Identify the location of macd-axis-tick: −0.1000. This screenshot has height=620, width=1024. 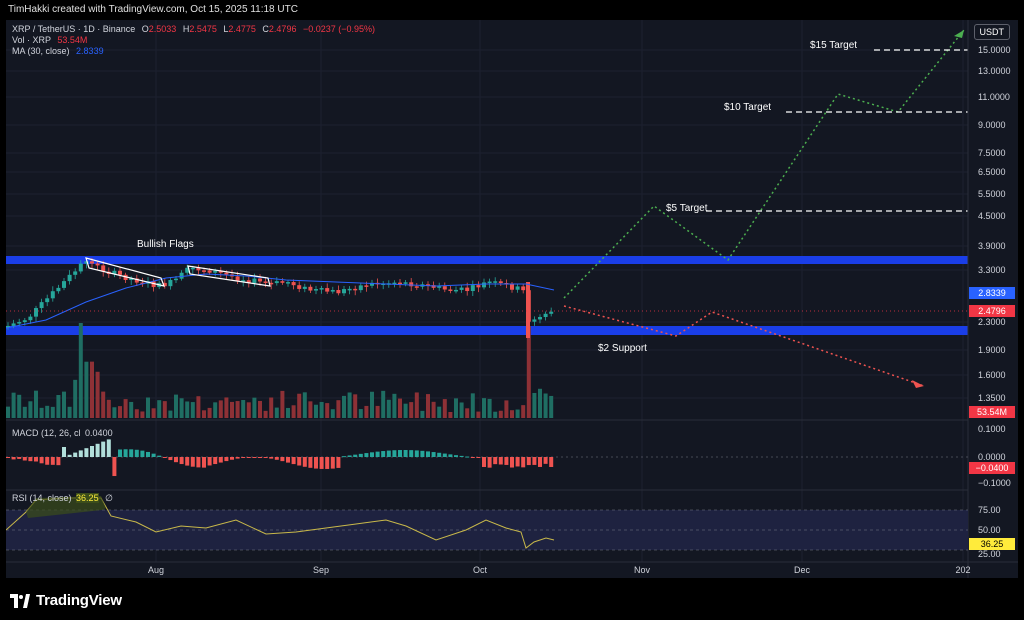
(994, 483).